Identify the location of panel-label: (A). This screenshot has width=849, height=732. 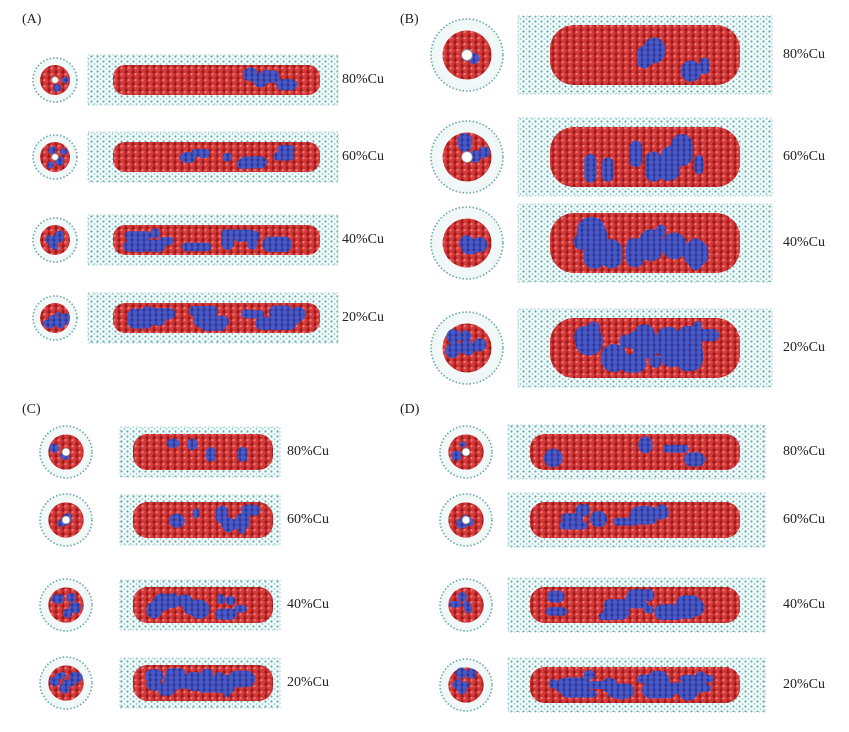
(32, 19).